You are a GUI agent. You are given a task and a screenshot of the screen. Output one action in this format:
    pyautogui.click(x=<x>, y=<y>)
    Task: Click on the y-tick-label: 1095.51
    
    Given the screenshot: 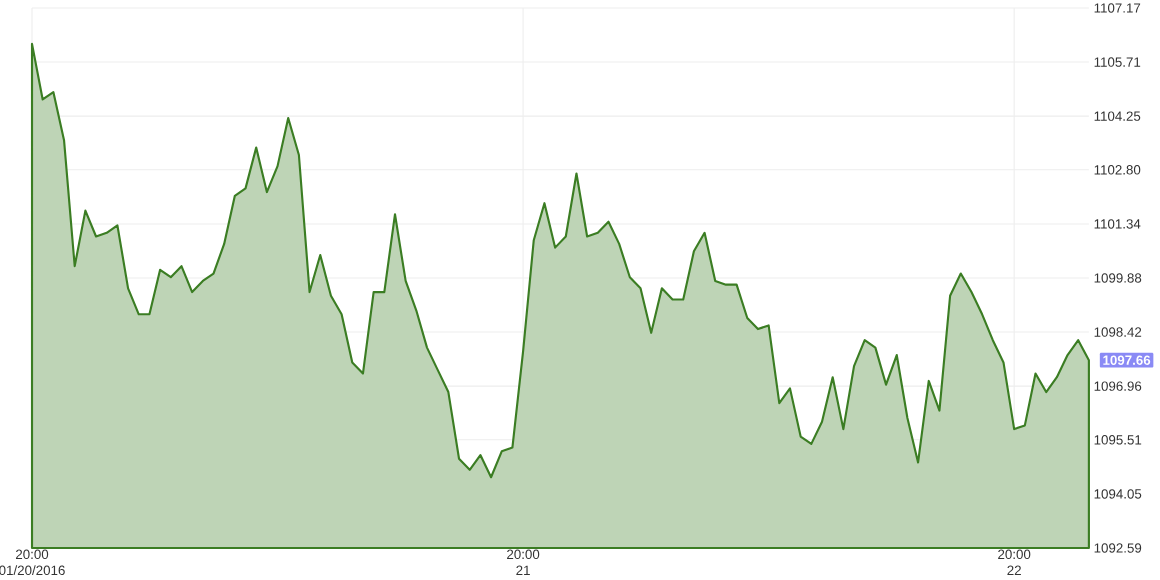 What is the action you would take?
    pyautogui.click(x=1118, y=440)
    